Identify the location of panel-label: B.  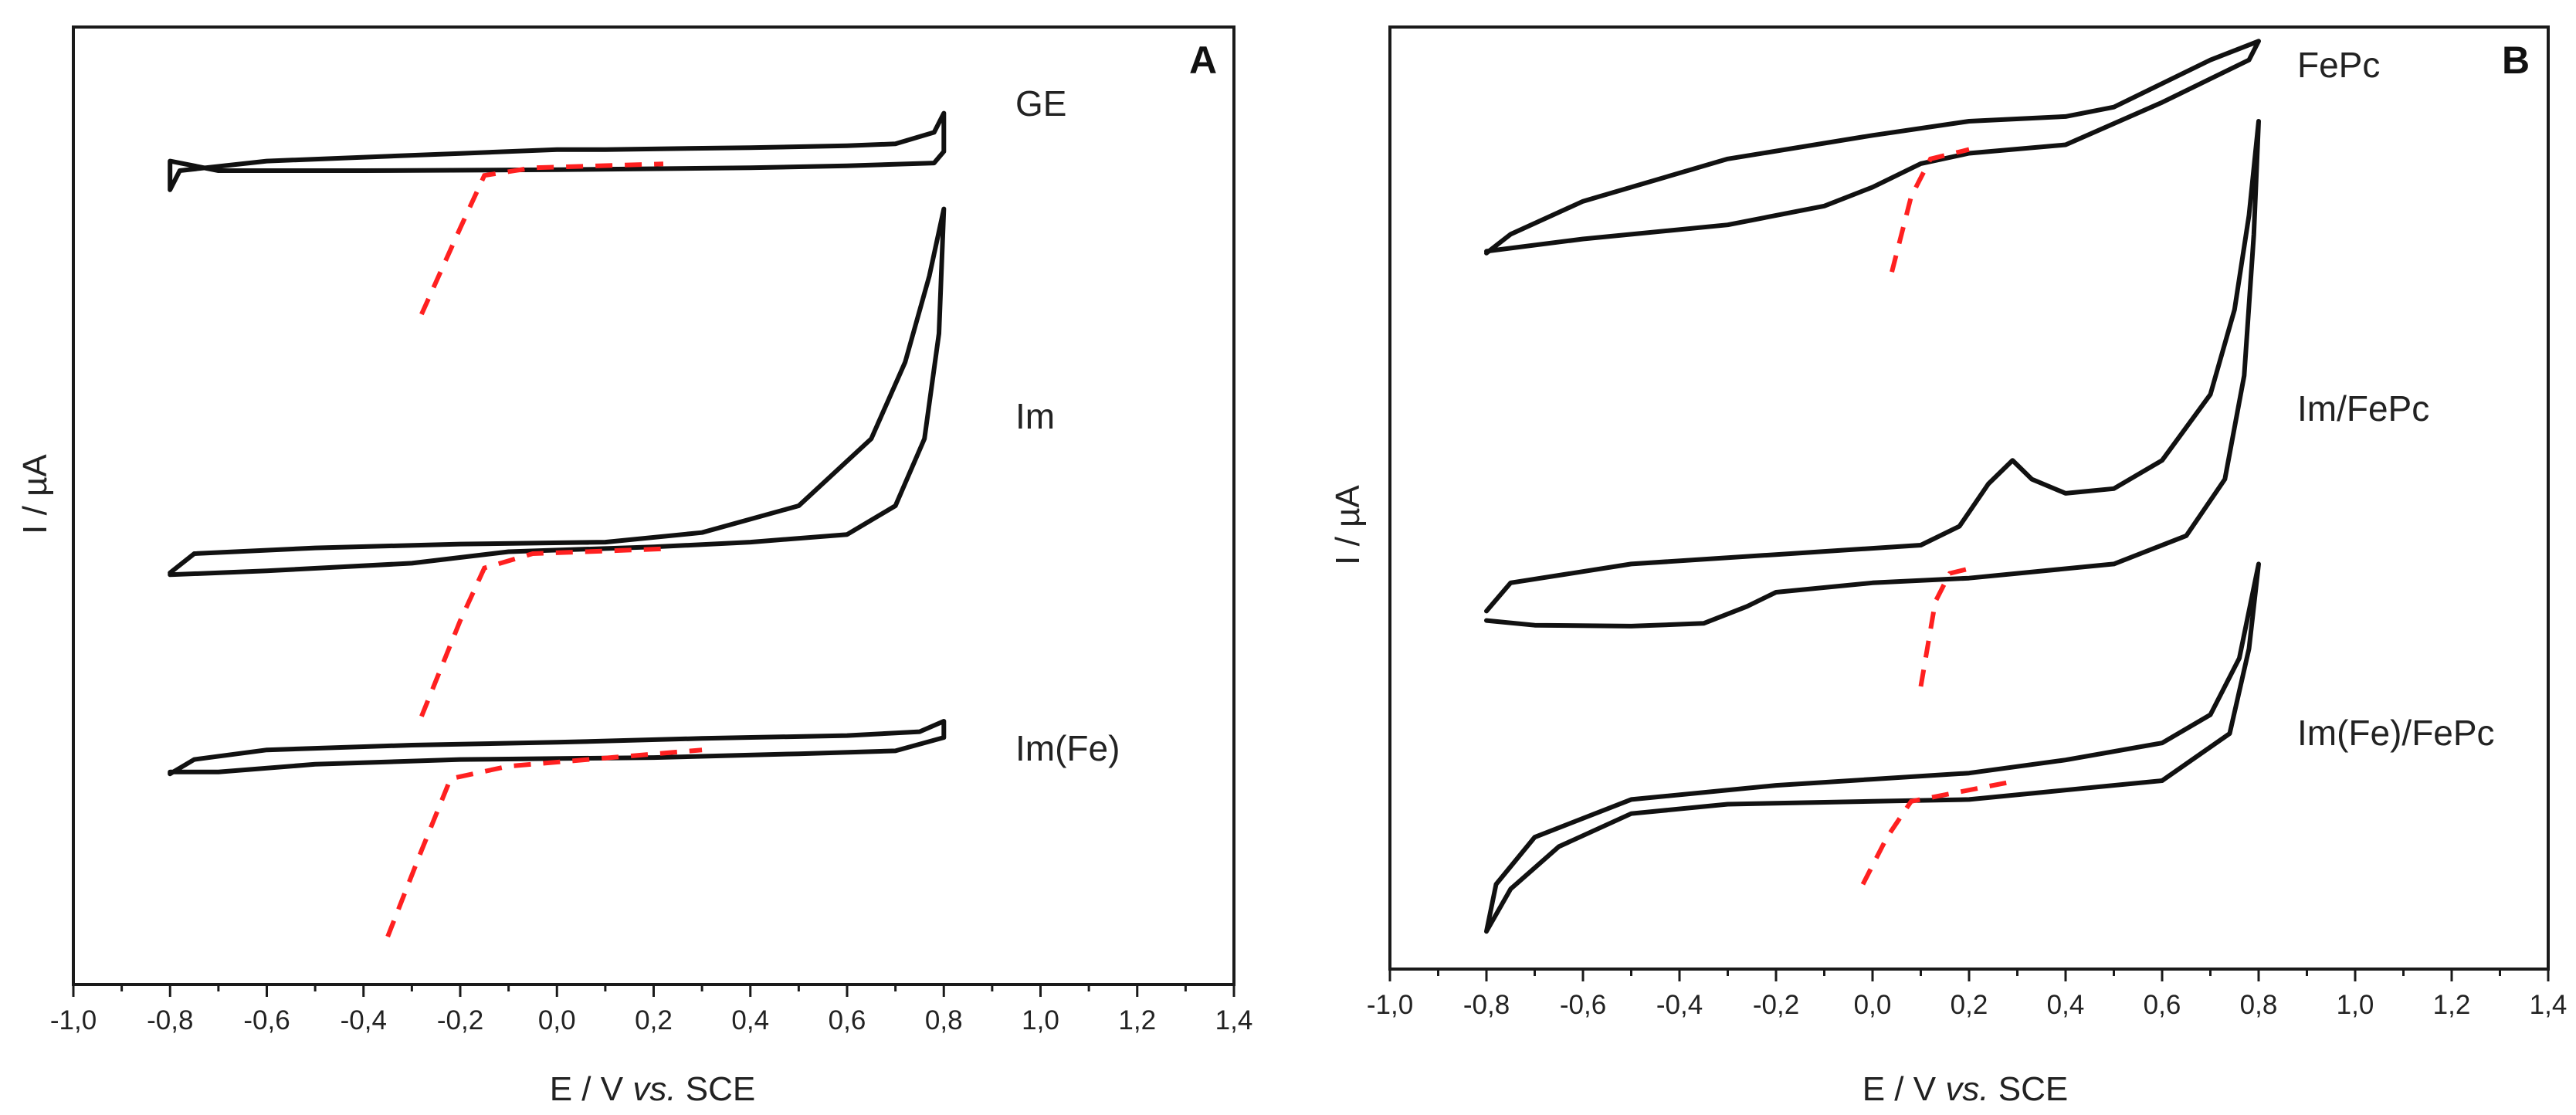
(2516, 61).